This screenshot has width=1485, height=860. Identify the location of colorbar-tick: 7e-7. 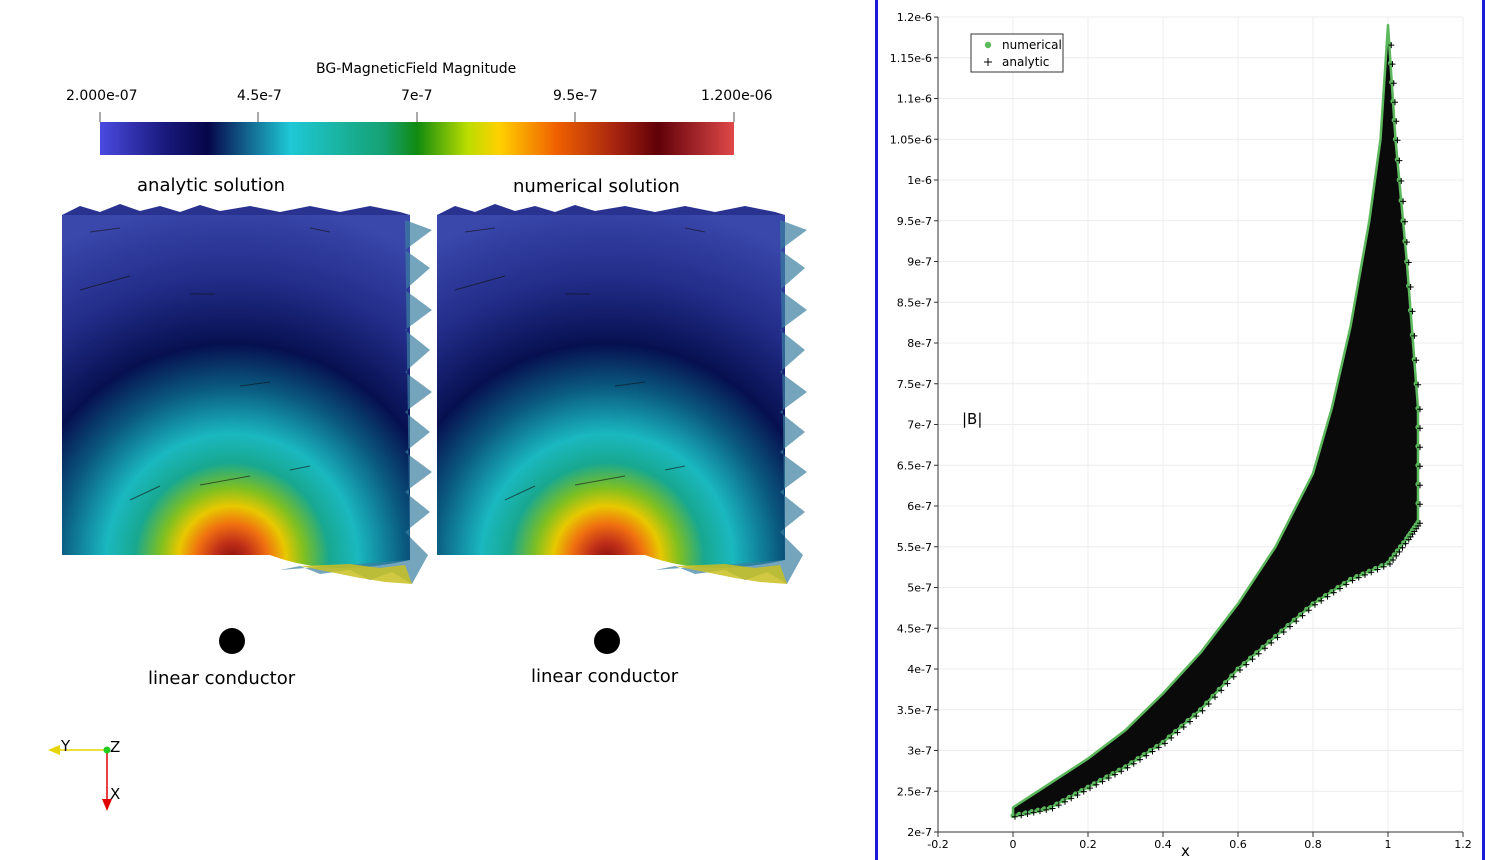
(417, 96).